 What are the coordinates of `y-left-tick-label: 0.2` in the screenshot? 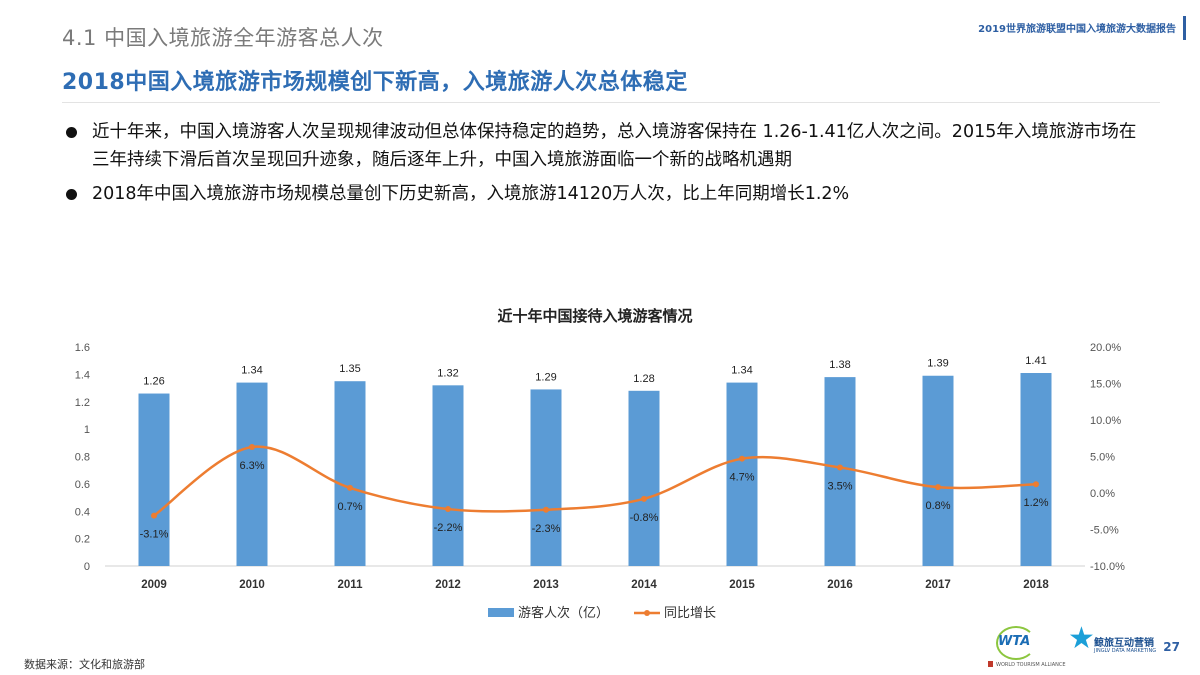 It's located at (82, 540).